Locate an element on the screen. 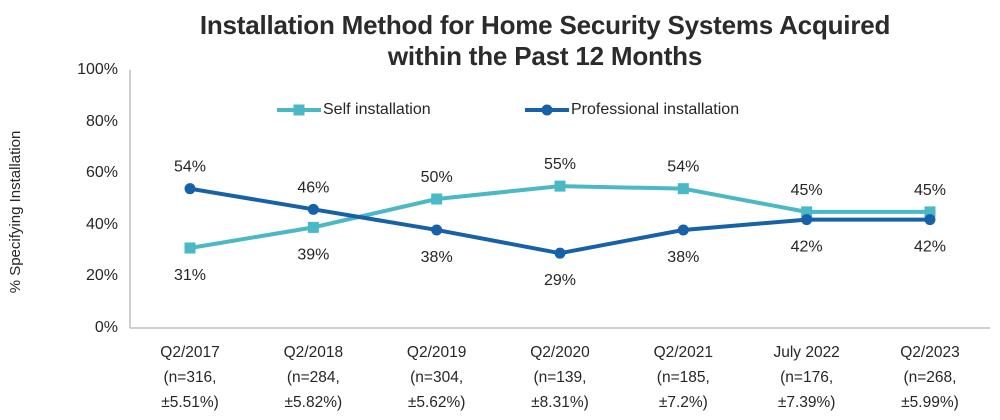 The height and width of the screenshot is (420, 1000). x-tick-label-line: ±7.39%) is located at coordinates (806, 402).